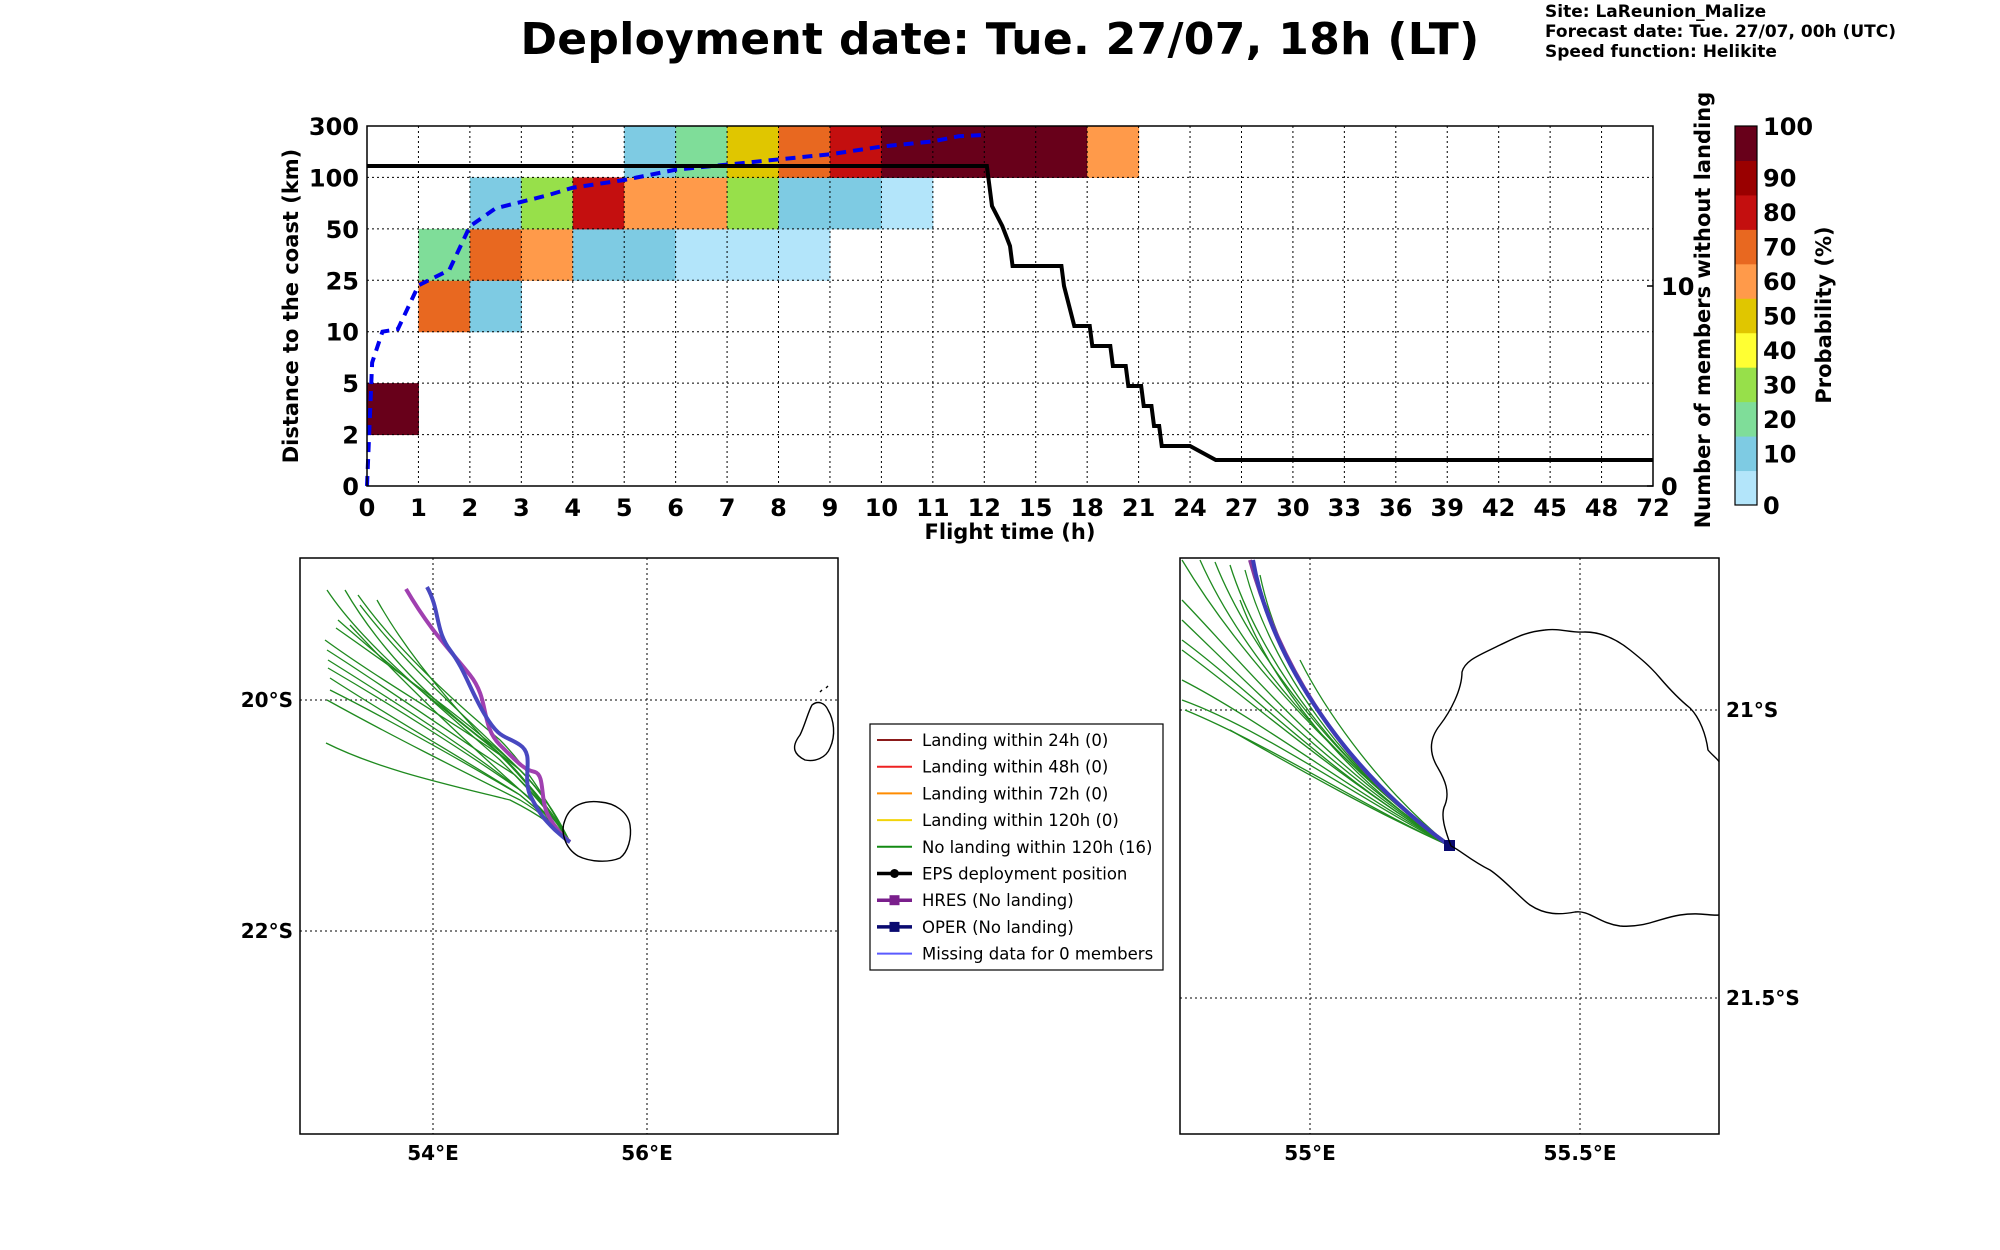 Image resolution: width=2000 pixels, height=1250 pixels. I want to click on legend-label: Landing within 72h (0), so click(1015, 793).